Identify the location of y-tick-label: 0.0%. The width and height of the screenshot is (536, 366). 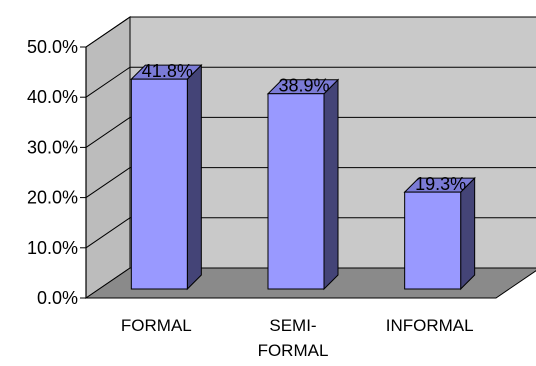
(57, 298).